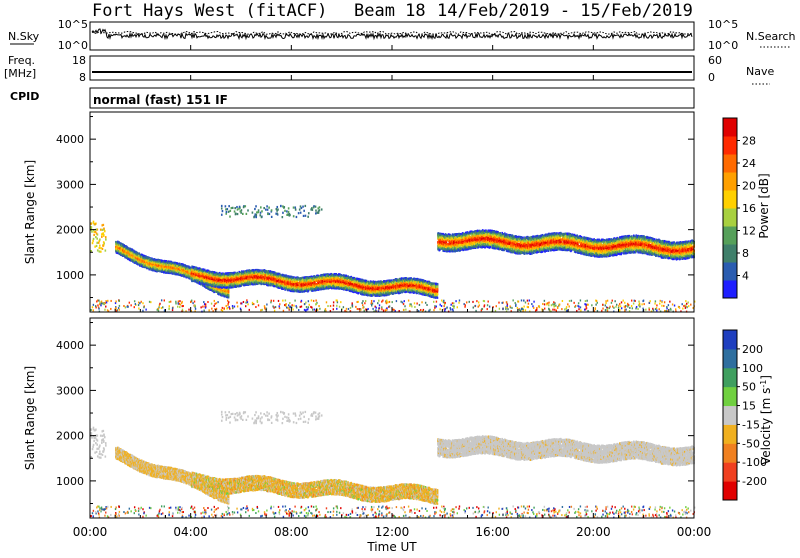  What do you see at coordinates (73, 45) in the screenshot?
I see `nsky-tick-bottom: 10^0` at bounding box center [73, 45].